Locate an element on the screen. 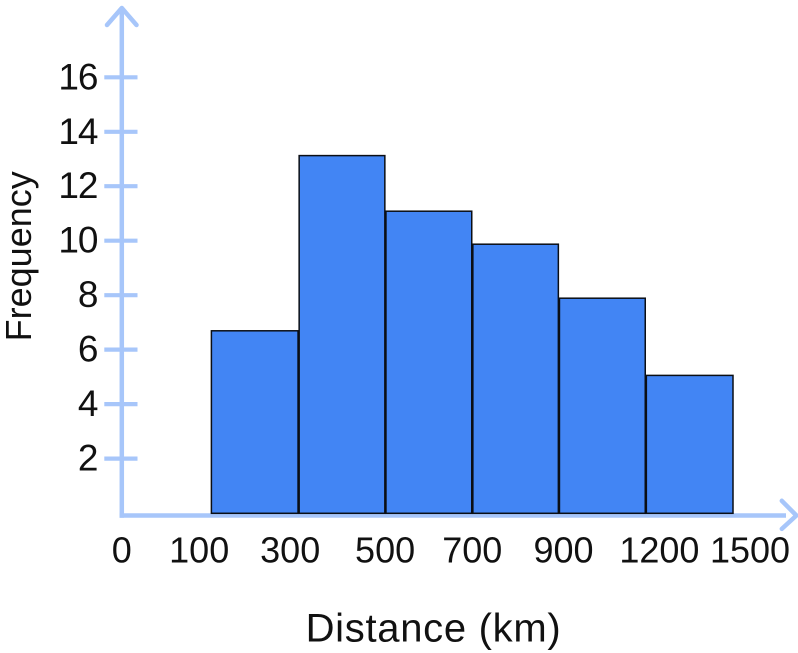 The image size is (798, 653). svg-text: 300 is located at coordinates (290, 549).